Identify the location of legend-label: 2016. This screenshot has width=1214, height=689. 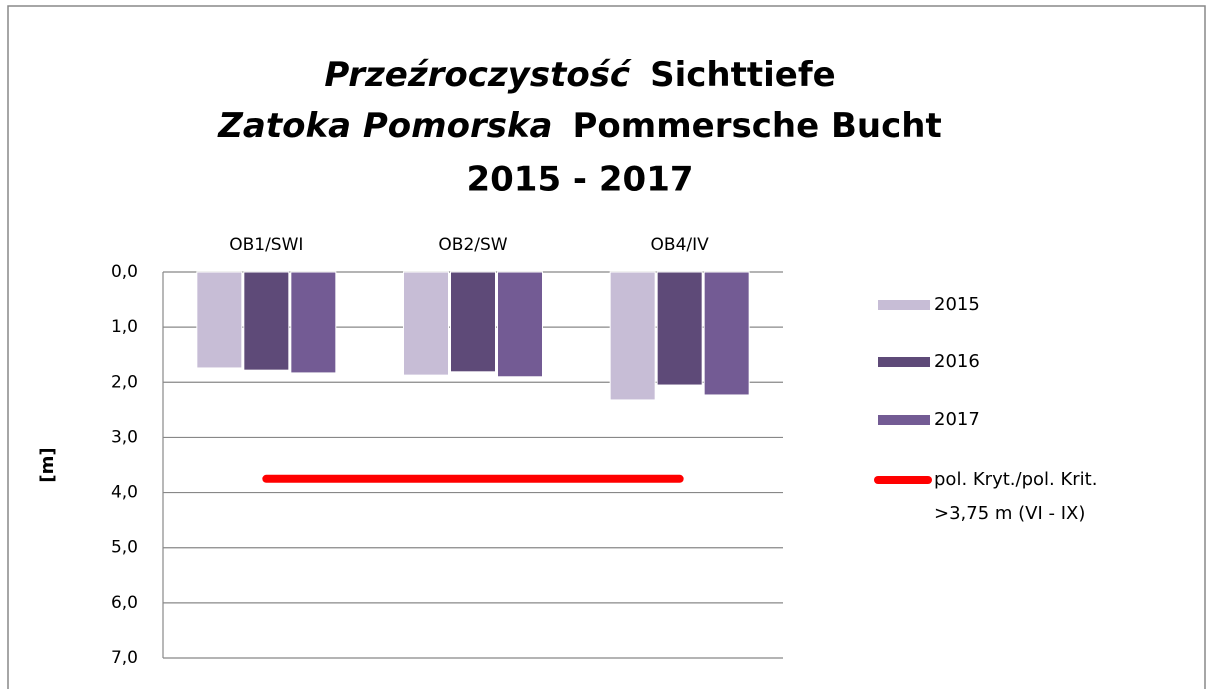
(957, 361).